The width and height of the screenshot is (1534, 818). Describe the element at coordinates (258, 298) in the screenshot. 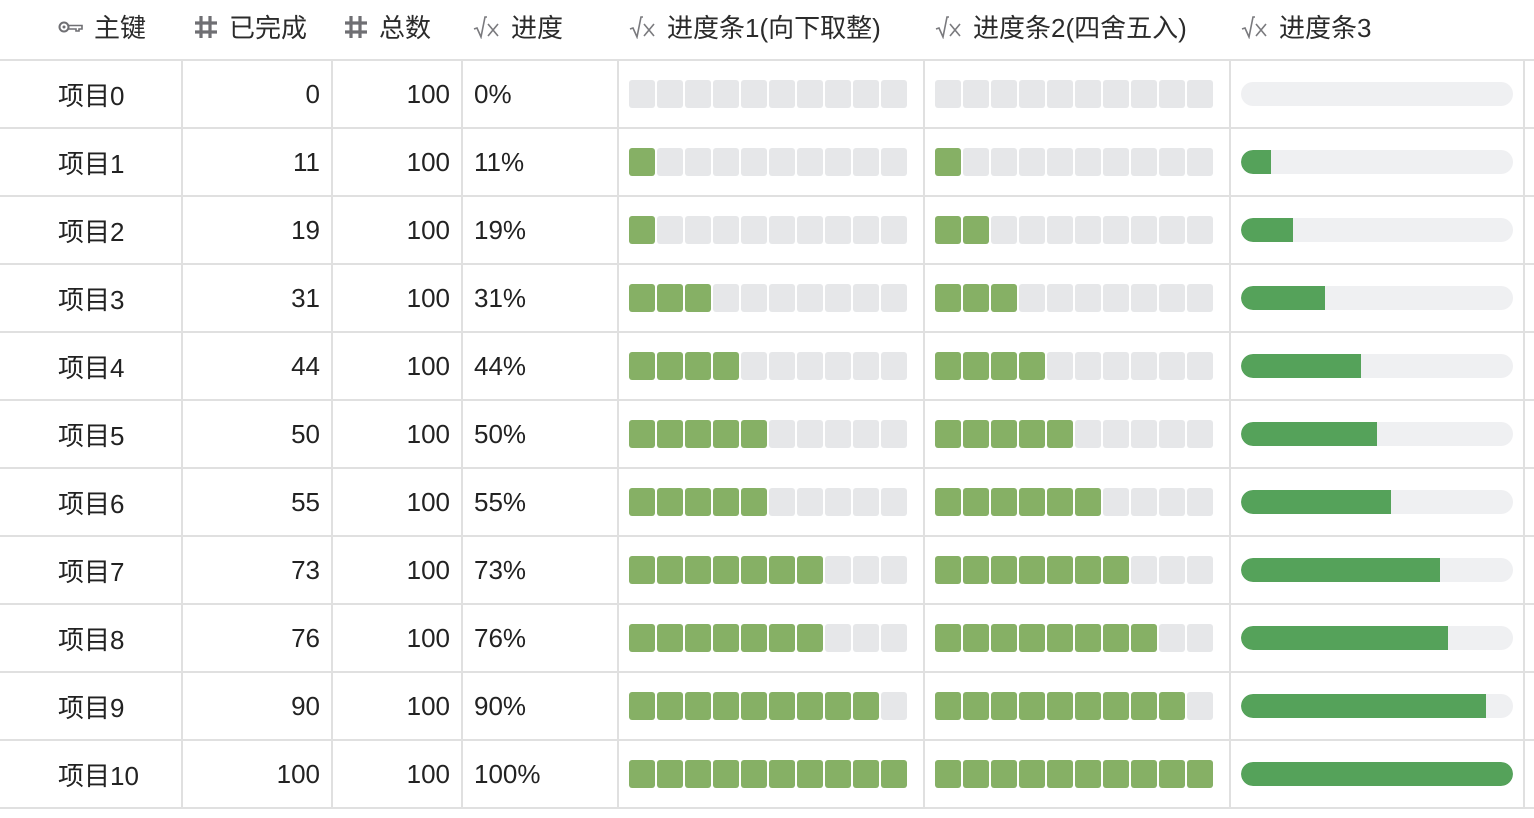

I see `cell-done: 31` at that location.